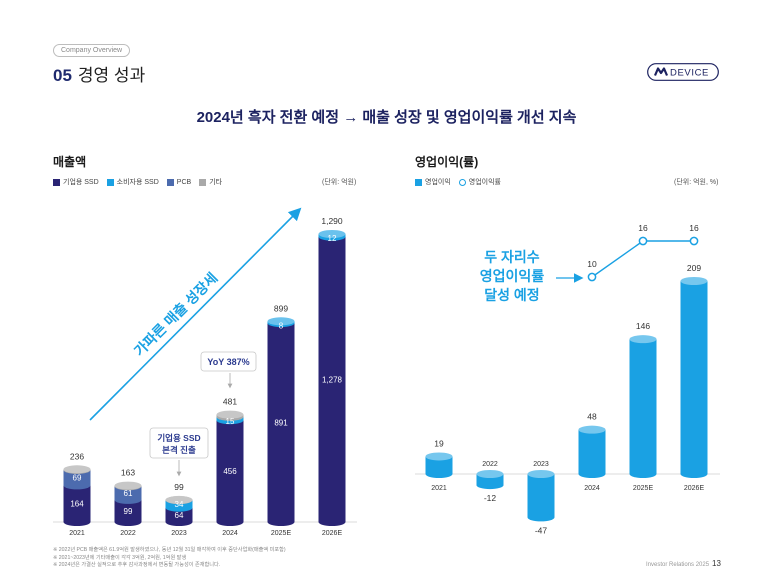 The image size is (773, 580). What do you see at coordinates (683, 72) in the screenshot?
I see `company-logo: DEVICE` at bounding box center [683, 72].